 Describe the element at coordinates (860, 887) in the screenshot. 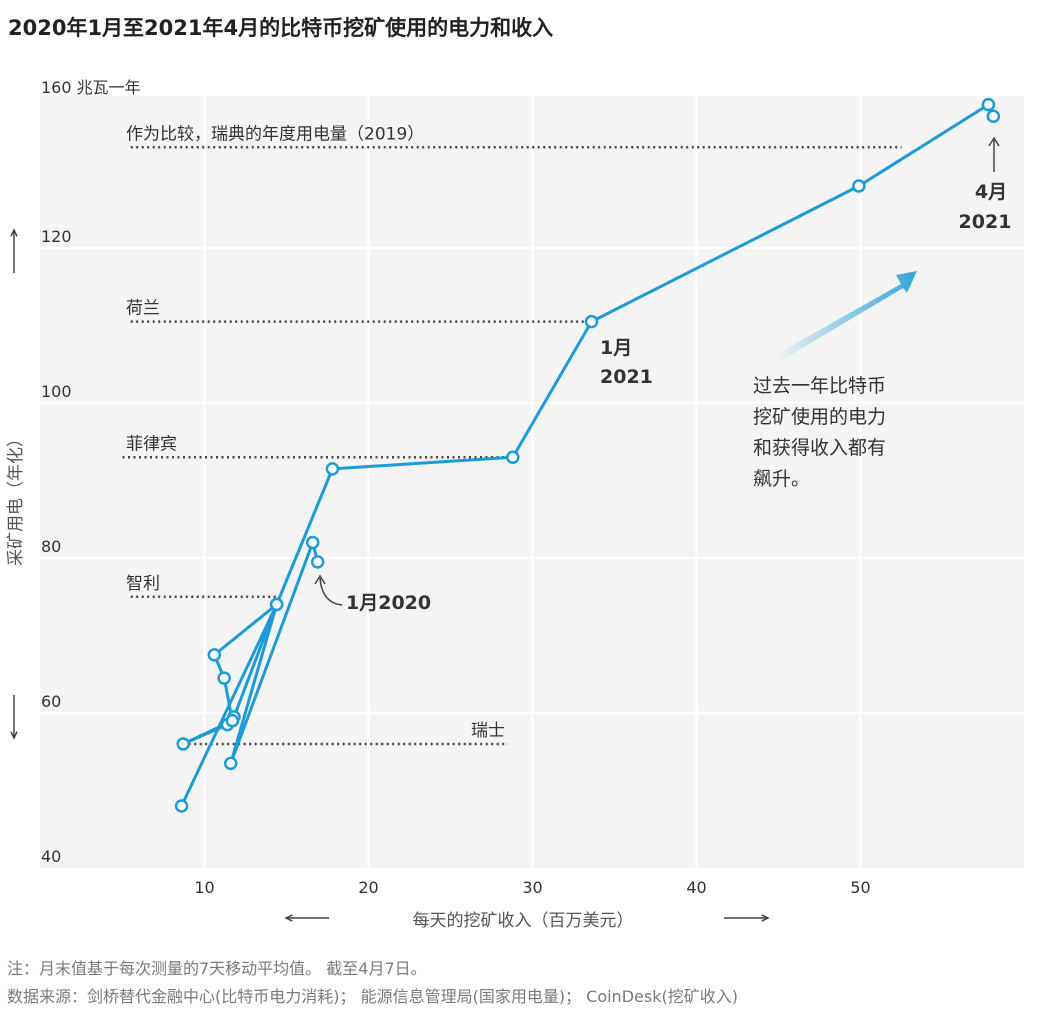

I see `x-tick-label: 50` at that location.